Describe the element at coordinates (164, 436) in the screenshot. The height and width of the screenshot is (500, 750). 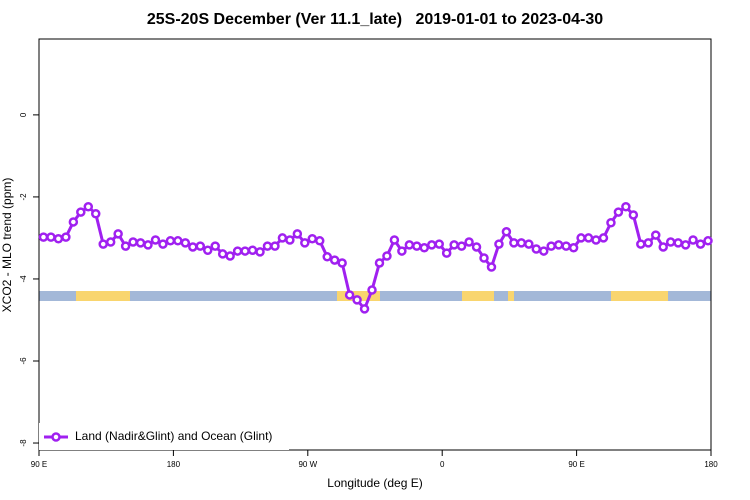
I see `legend` at that location.